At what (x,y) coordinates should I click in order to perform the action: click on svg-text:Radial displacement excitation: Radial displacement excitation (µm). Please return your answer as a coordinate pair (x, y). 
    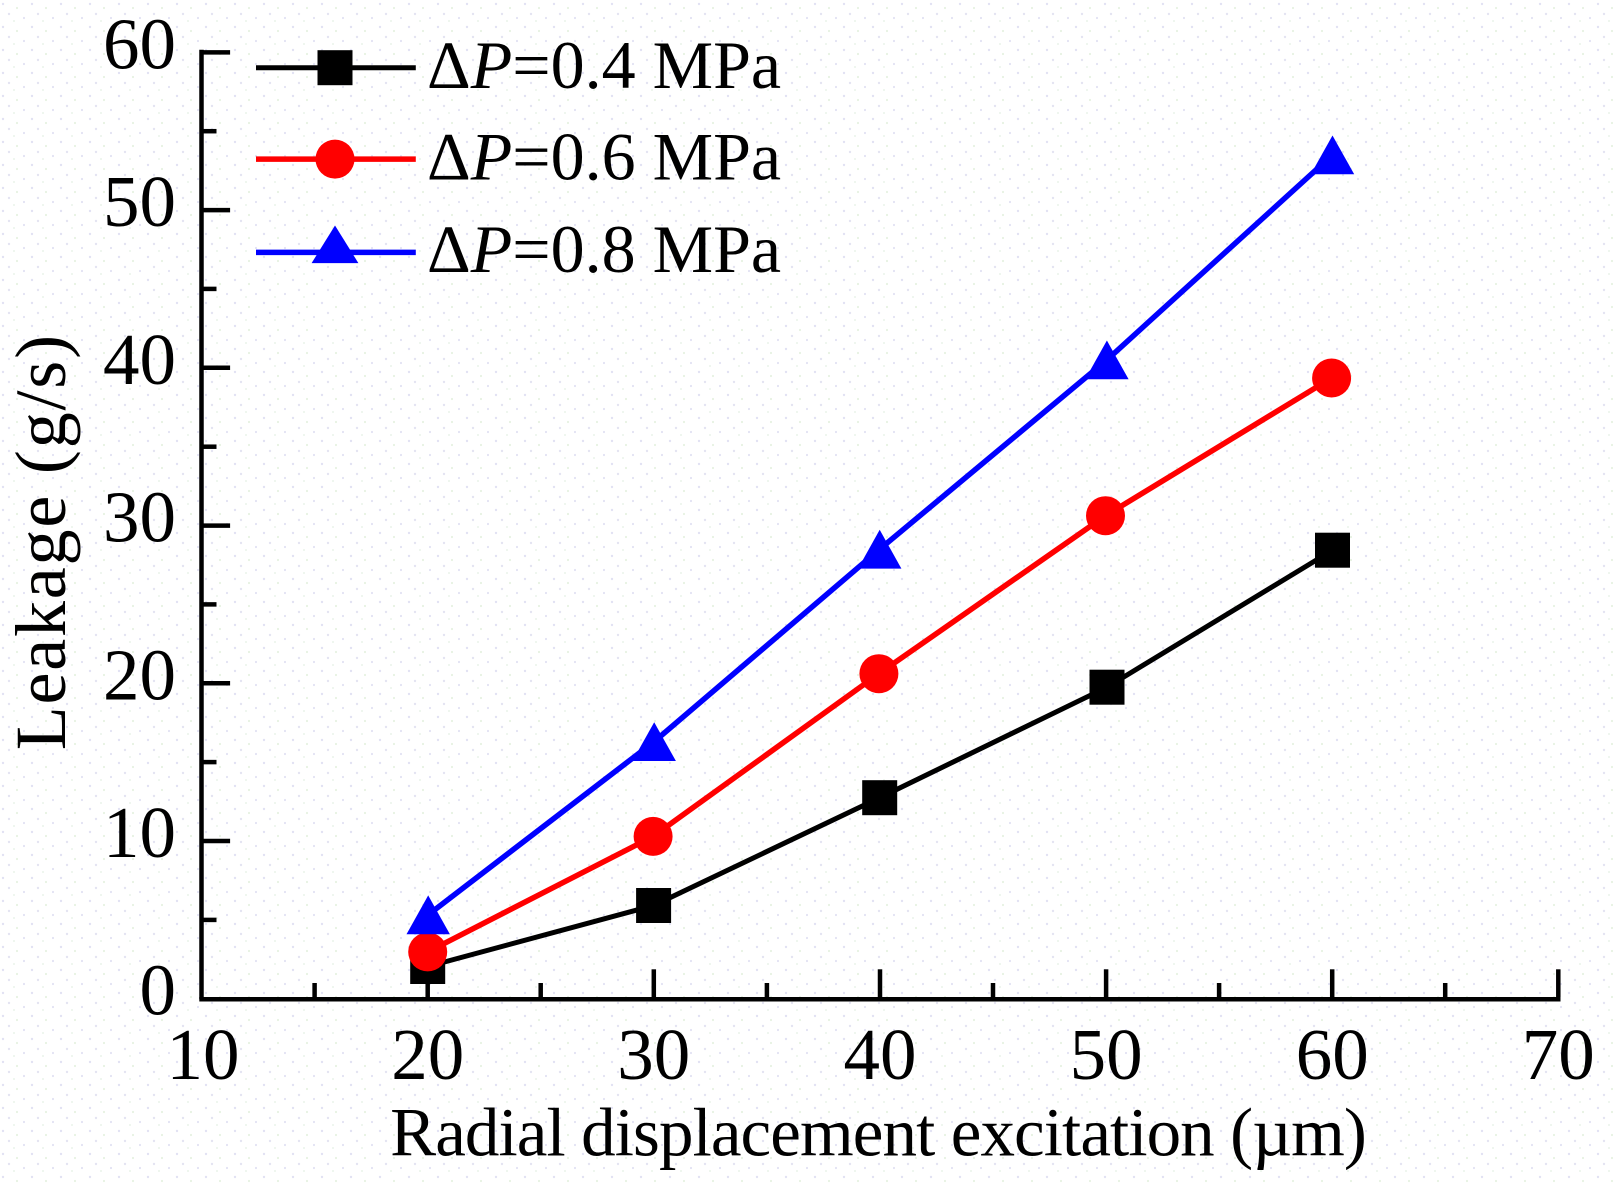
    Looking at the image, I should click on (878, 1133).